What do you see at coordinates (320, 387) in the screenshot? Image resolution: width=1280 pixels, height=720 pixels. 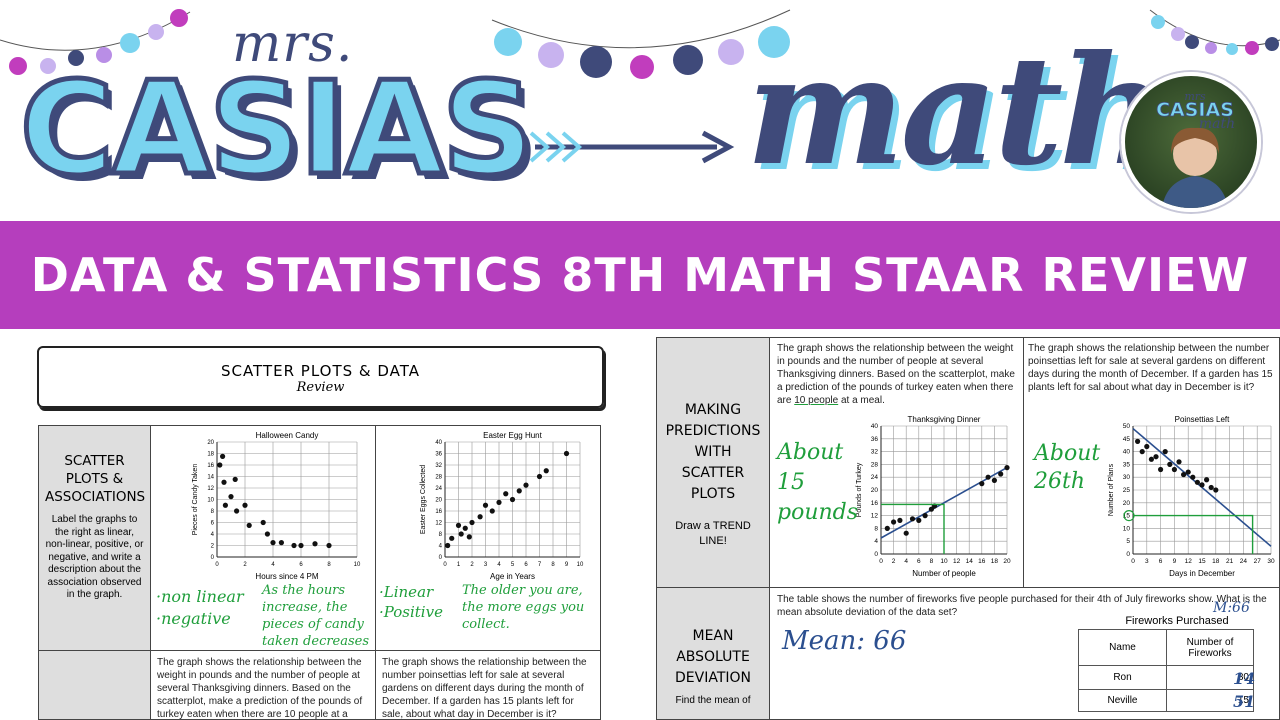 I see `worksheet-subtitle: Review` at bounding box center [320, 387].